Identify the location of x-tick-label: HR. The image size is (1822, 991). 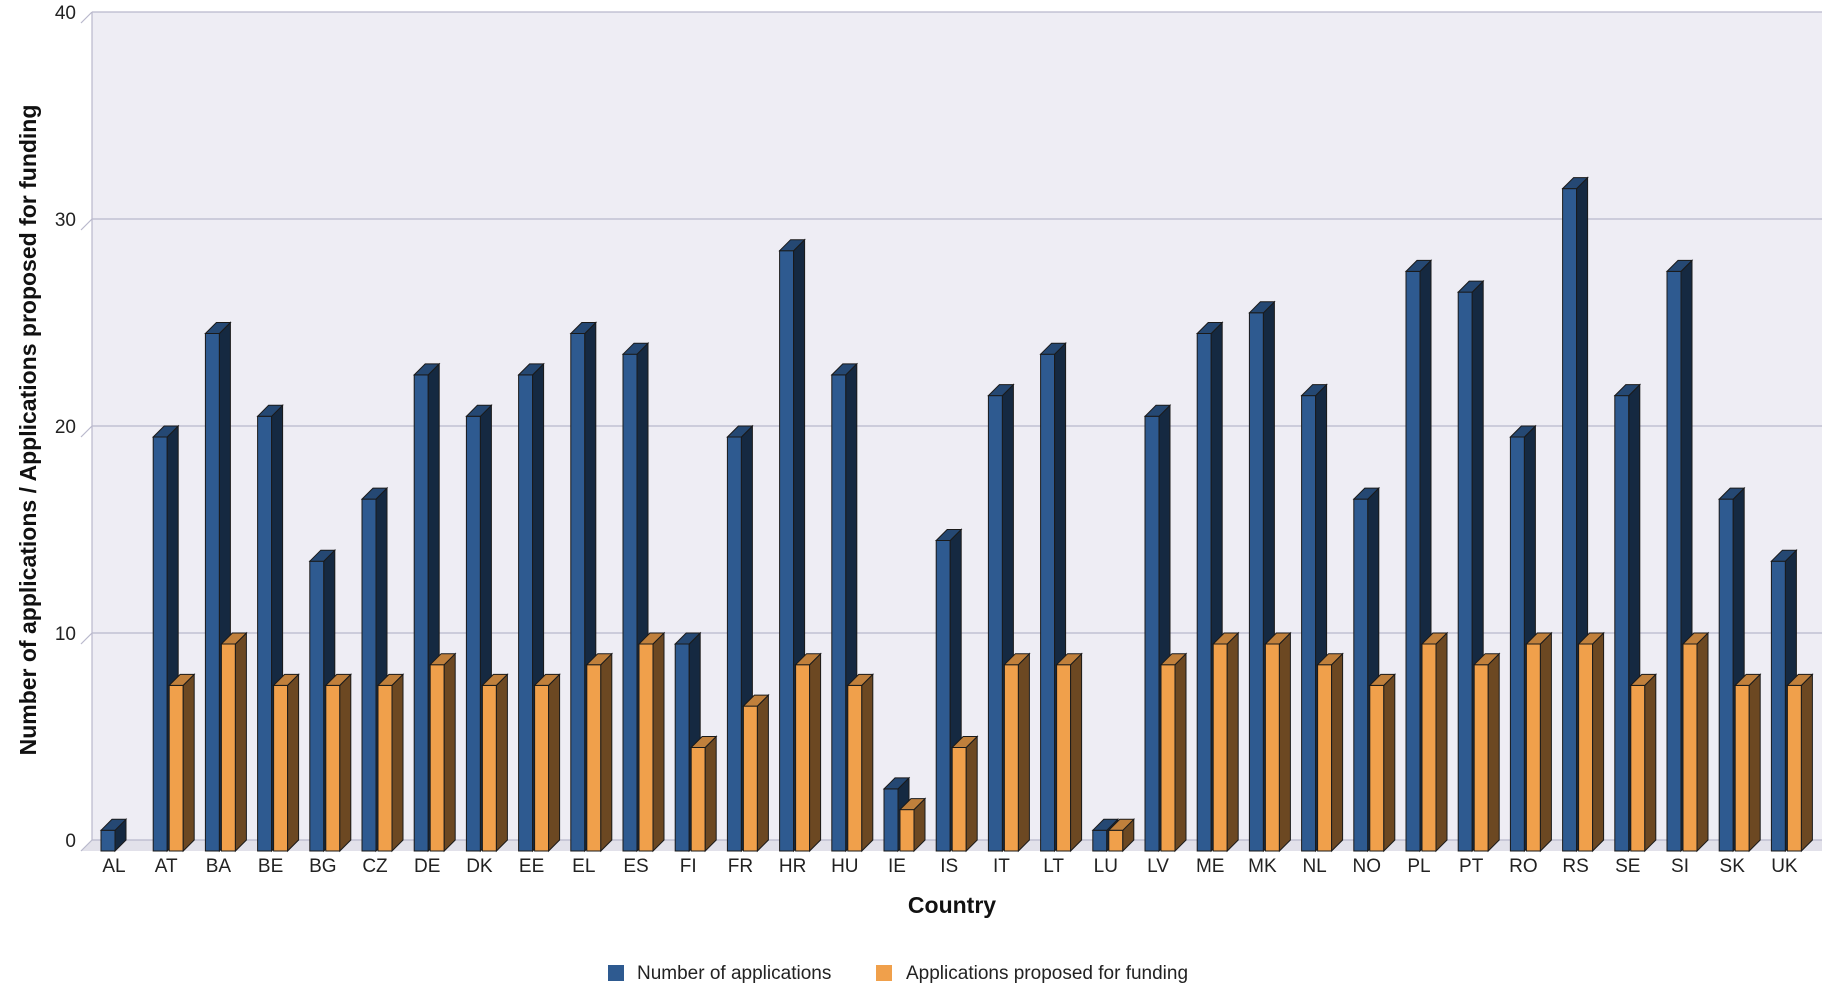
(792, 866).